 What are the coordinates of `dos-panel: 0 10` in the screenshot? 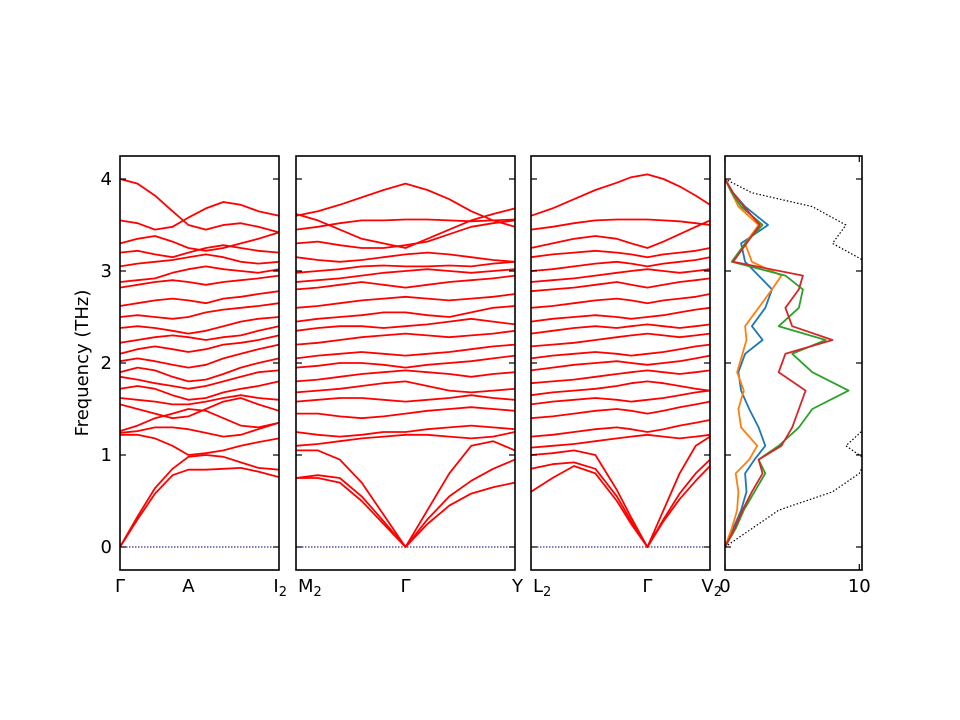 It's located at (795, 376).